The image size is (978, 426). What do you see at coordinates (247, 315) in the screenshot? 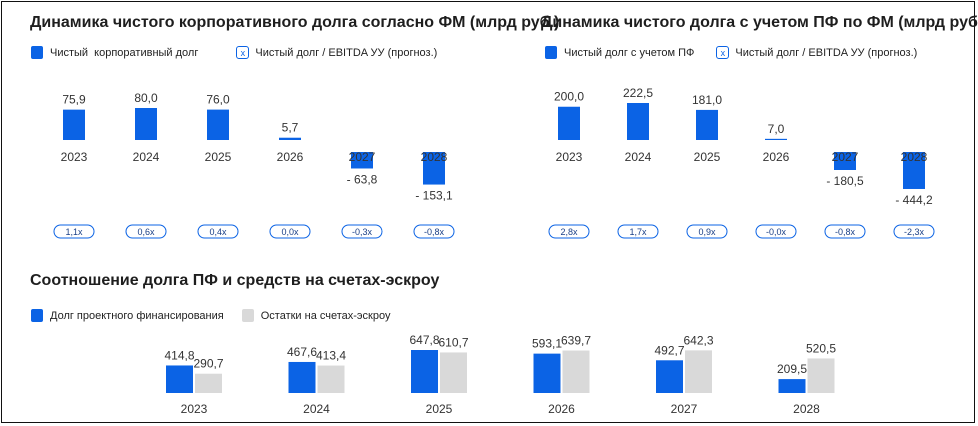
I see `chart3-legend-swatch-secondary` at bounding box center [247, 315].